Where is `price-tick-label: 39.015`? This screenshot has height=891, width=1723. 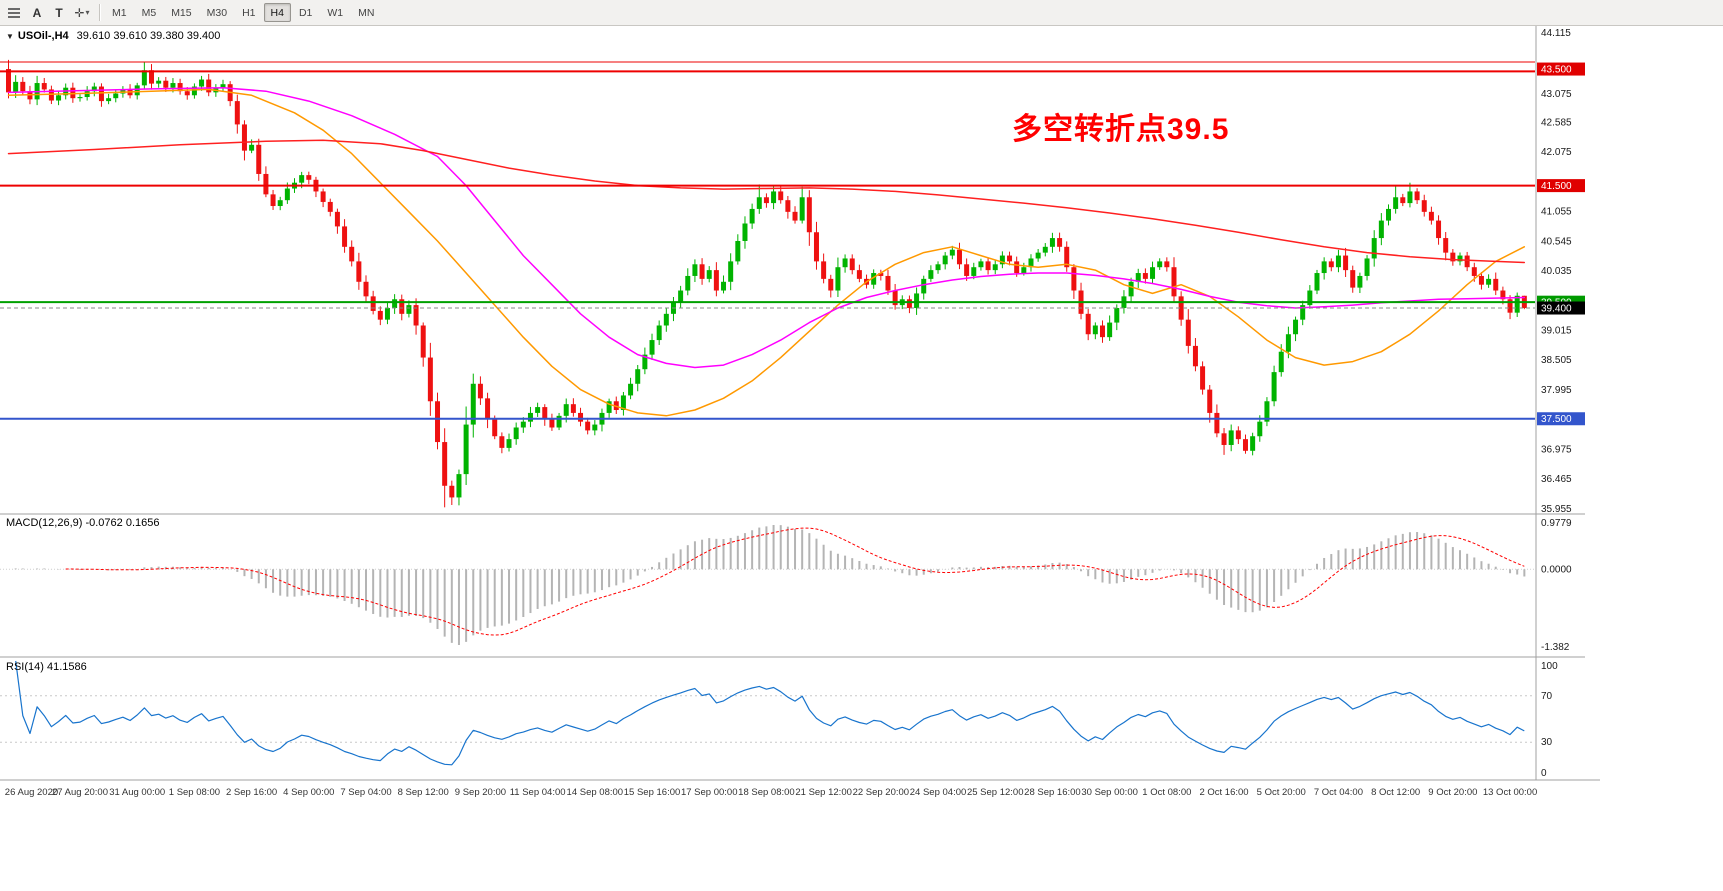 price-tick-label: 39.015 is located at coordinates (1556, 330).